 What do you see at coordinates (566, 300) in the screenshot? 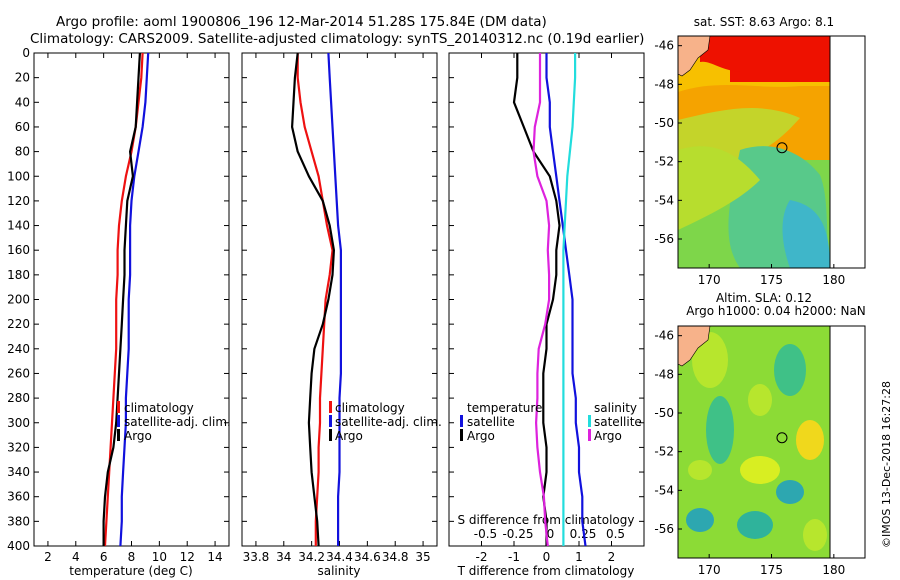
I see `series-line-t-satellite` at bounding box center [566, 300].